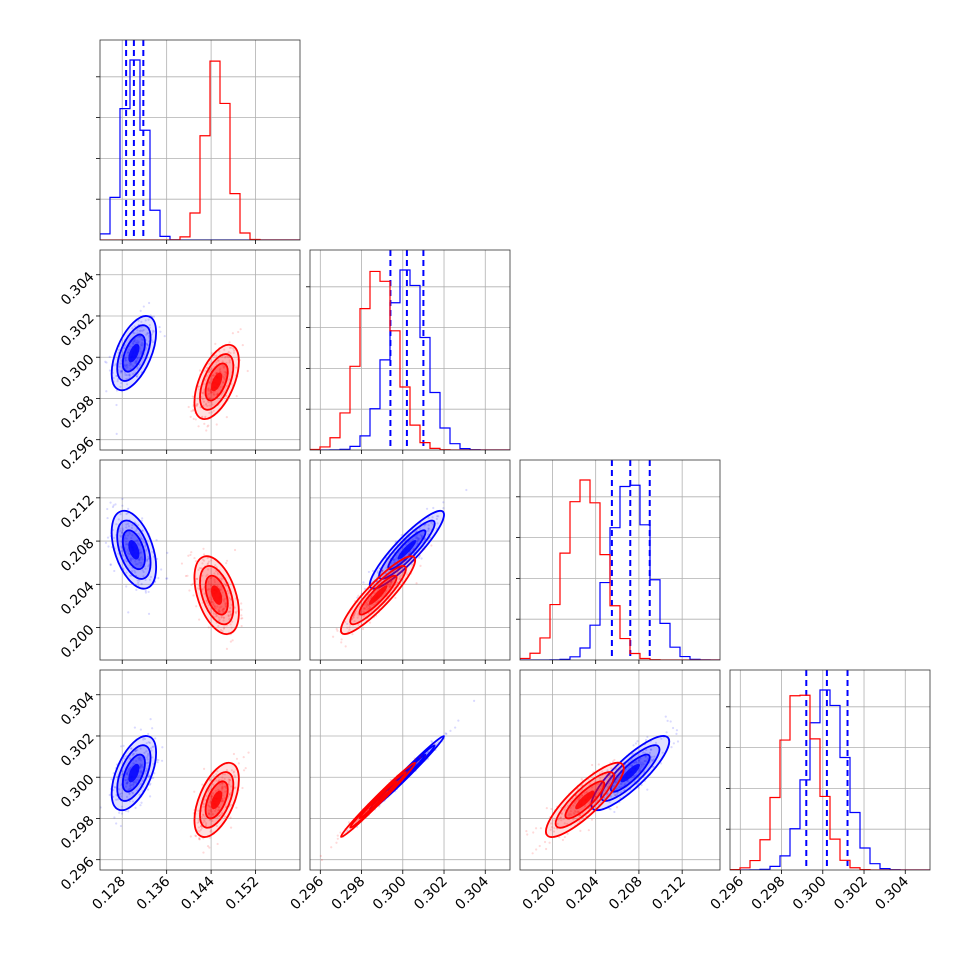 This screenshot has height=970, width=970. I want to click on panel-frame, so click(620, 560).